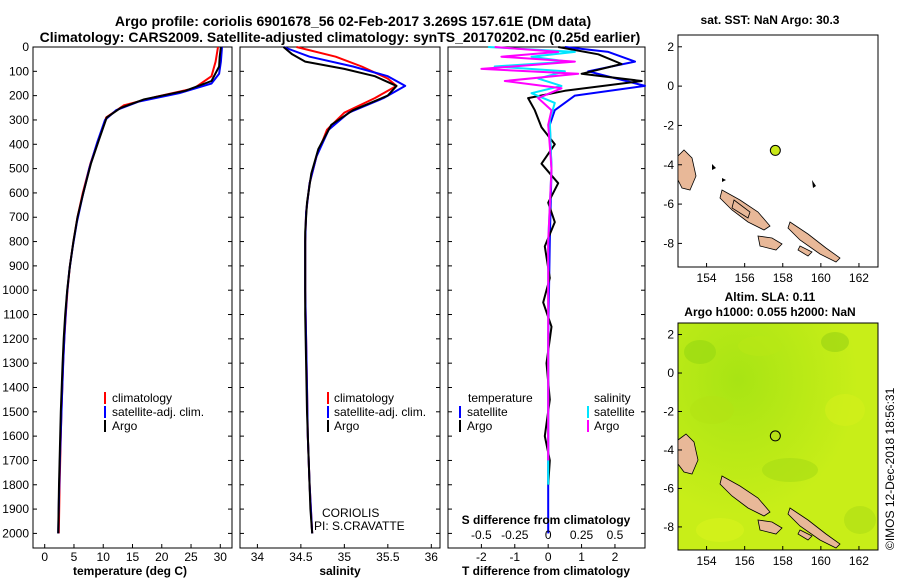 This screenshot has width=900, height=580. What do you see at coordinates (19, 71) in the screenshot?
I see `depth-tick-label: 100` at bounding box center [19, 71].